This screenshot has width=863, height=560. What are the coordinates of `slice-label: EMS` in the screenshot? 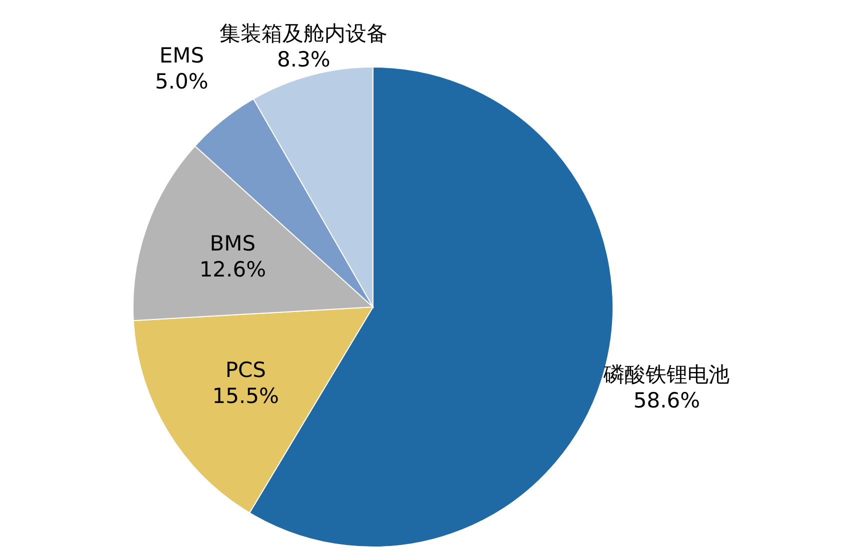 It's located at (181, 56).